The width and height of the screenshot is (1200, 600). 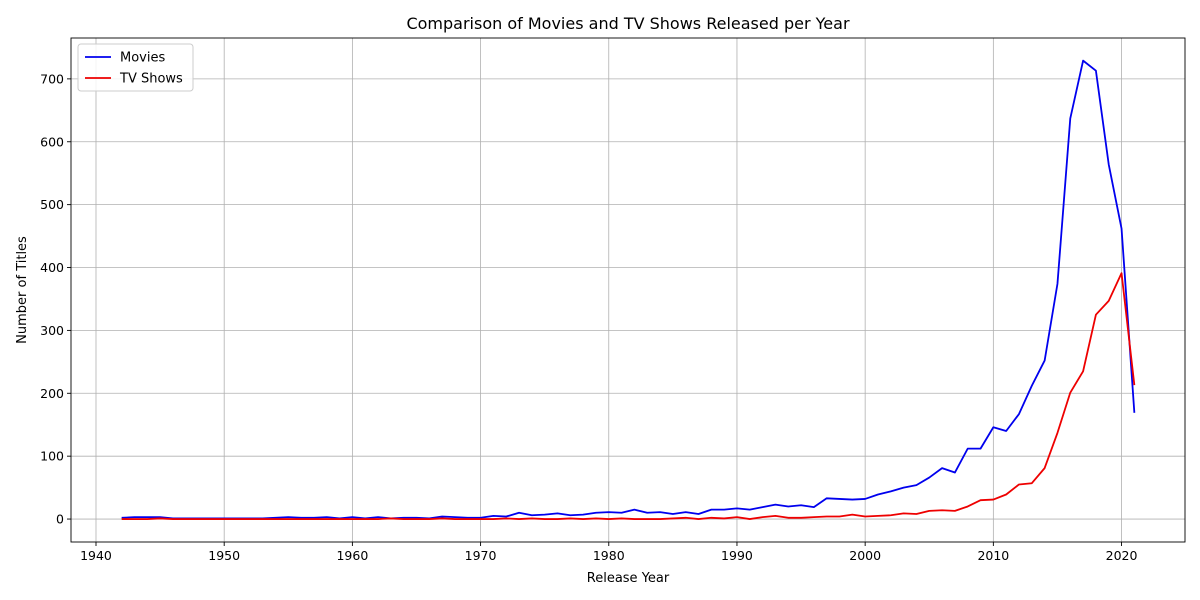 I want to click on y-tick-label: 0, so click(x=60, y=519).